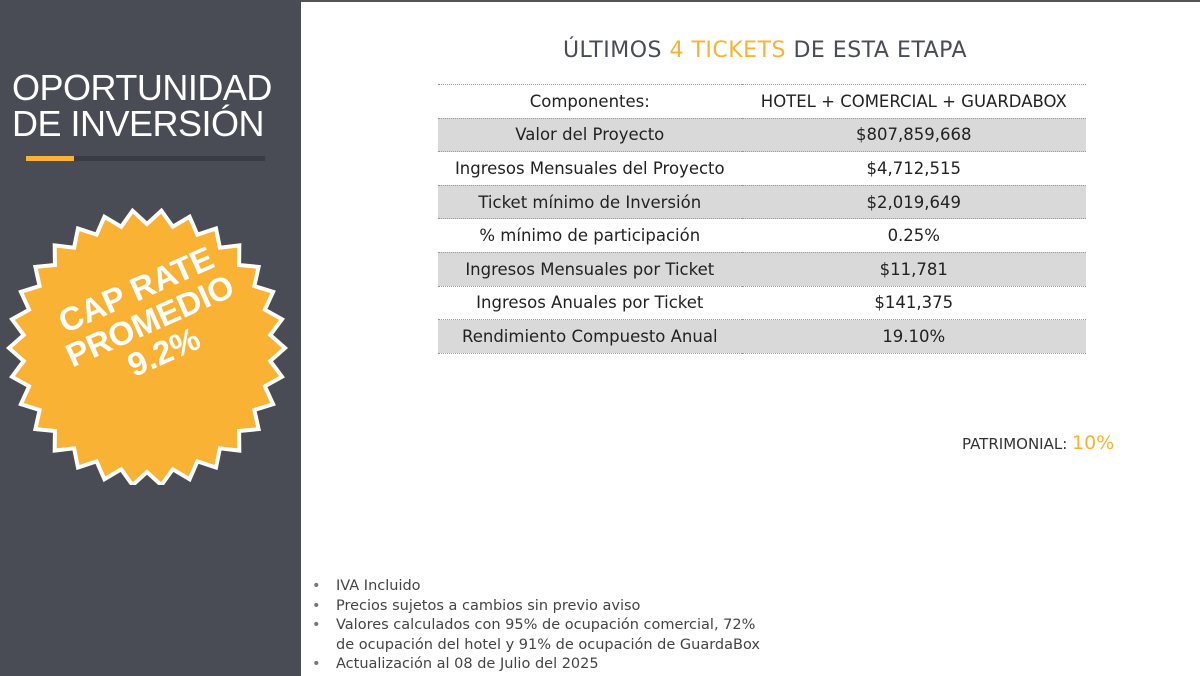 Image resolution: width=1200 pixels, height=676 pixels. What do you see at coordinates (590, 302) in the screenshot?
I see `row-label: Ingresos Anuales por Ticket` at bounding box center [590, 302].